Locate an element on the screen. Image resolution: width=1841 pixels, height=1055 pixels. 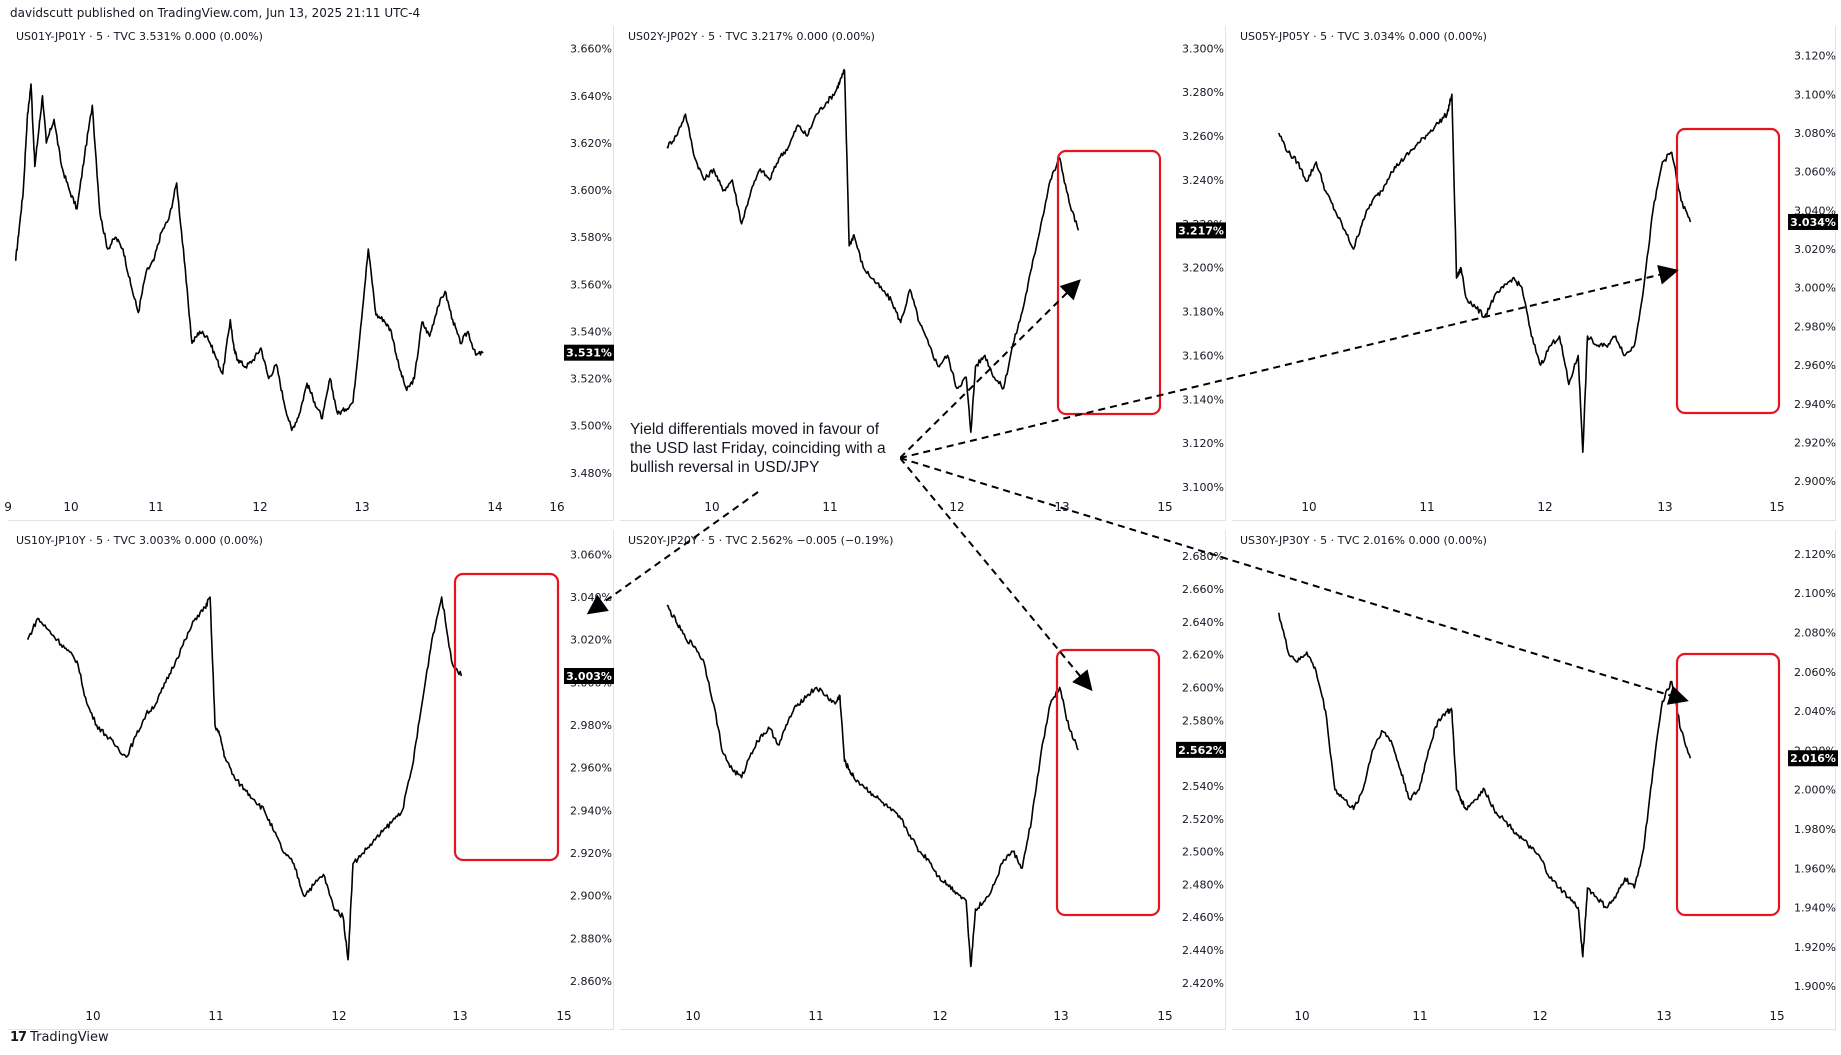
y-tick-label: 2.980% is located at coordinates (591, 725).